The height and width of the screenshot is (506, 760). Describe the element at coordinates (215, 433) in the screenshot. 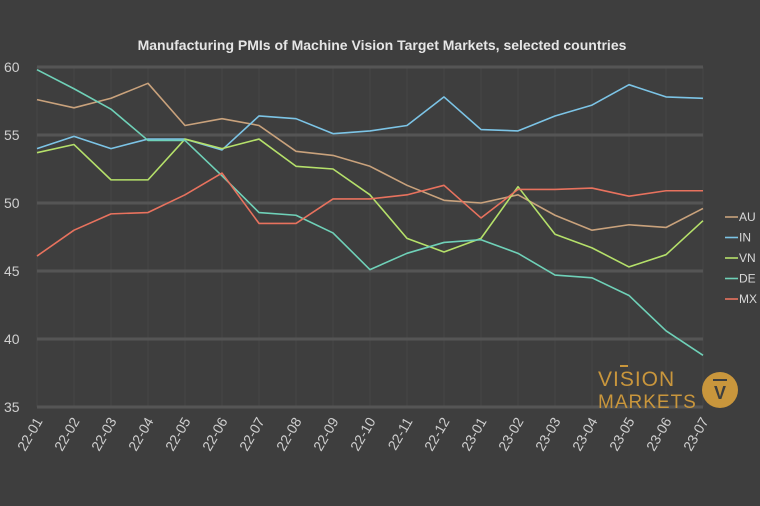

I see `x-tick-label: 22-06` at that location.